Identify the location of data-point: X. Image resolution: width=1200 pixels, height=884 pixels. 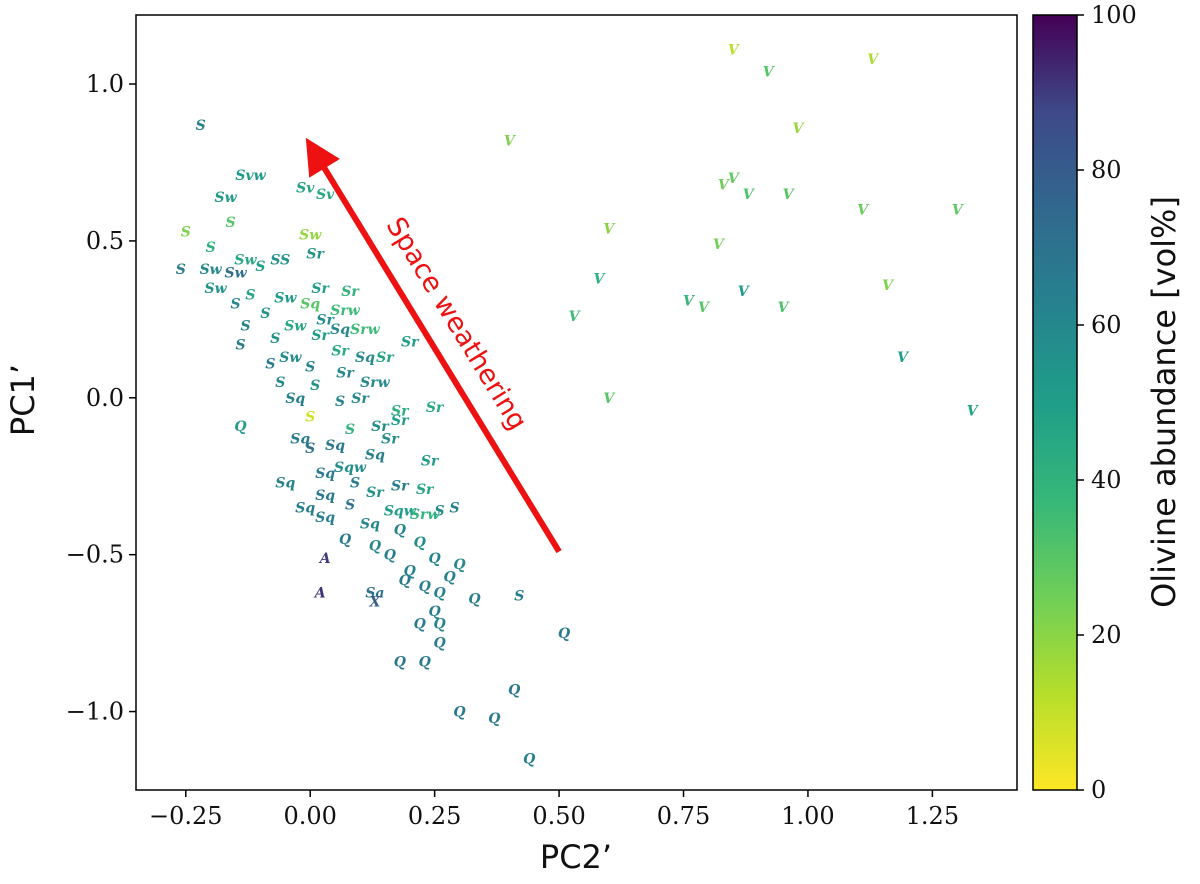
(374, 603).